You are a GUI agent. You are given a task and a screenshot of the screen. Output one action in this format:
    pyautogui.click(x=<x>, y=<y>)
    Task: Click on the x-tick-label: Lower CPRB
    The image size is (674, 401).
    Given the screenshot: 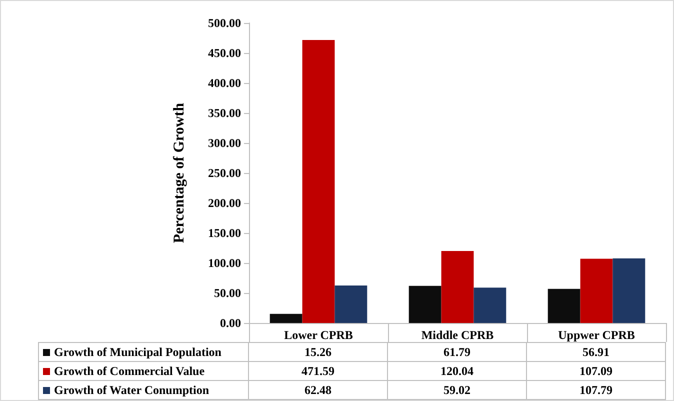 What is the action you would take?
    pyautogui.click(x=318, y=335)
    